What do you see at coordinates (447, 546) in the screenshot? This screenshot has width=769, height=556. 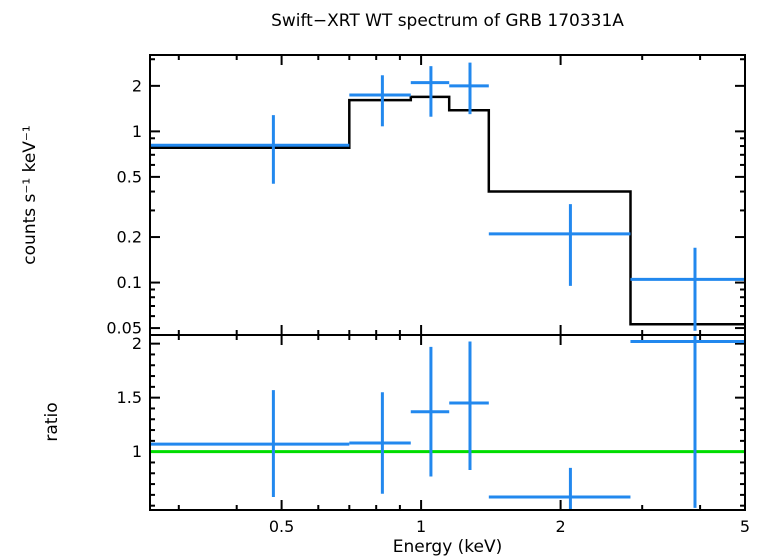 I see `x-axis-label: Energy (keV)` at bounding box center [447, 546].